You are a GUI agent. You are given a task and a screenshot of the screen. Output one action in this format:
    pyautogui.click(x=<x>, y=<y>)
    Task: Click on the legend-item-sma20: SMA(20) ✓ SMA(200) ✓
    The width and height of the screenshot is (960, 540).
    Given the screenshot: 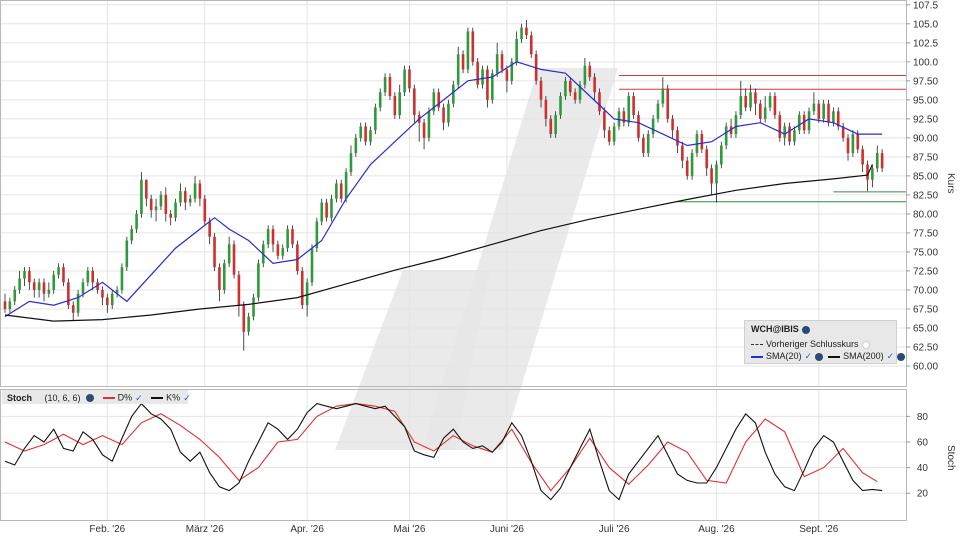 What is the action you would take?
    pyautogui.click(x=828, y=356)
    